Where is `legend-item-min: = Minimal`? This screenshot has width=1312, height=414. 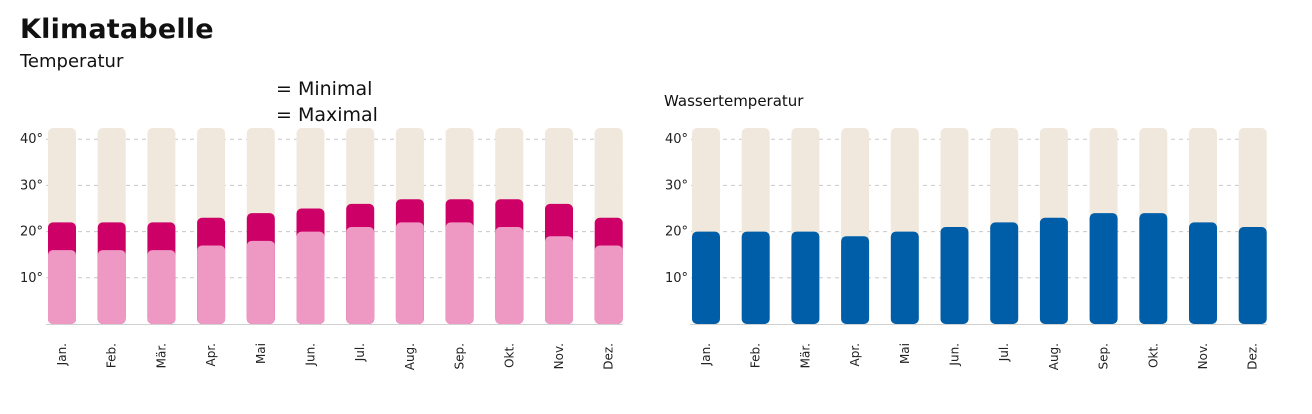 legend-item-min: = Minimal is located at coordinates (325, 89).